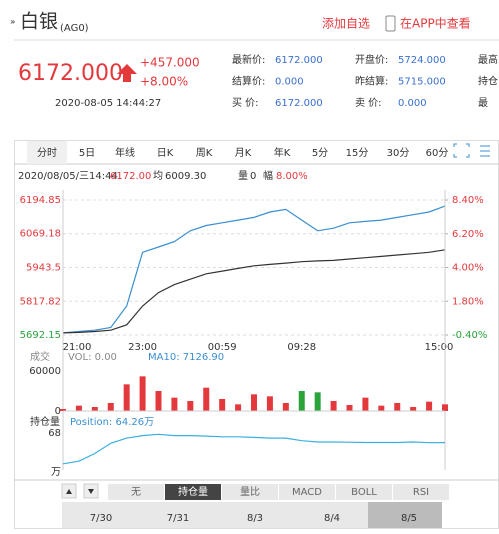 The height and width of the screenshot is (534, 499). What do you see at coordinates (125, 152) in the screenshot?
I see `tab: 年线` at bounding box center [125, 152].